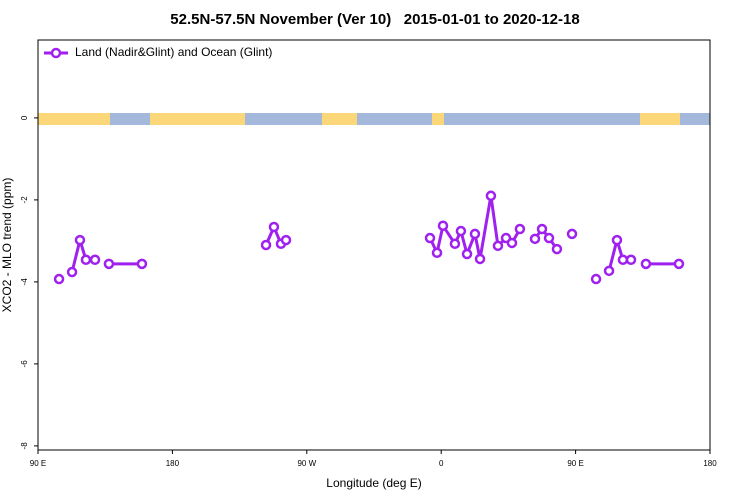 The height and width of the screenshot is (500, 750). Describe the element at coordinates (24, 117) in the screenshot. I see `y-tick-label: 0` at that location.